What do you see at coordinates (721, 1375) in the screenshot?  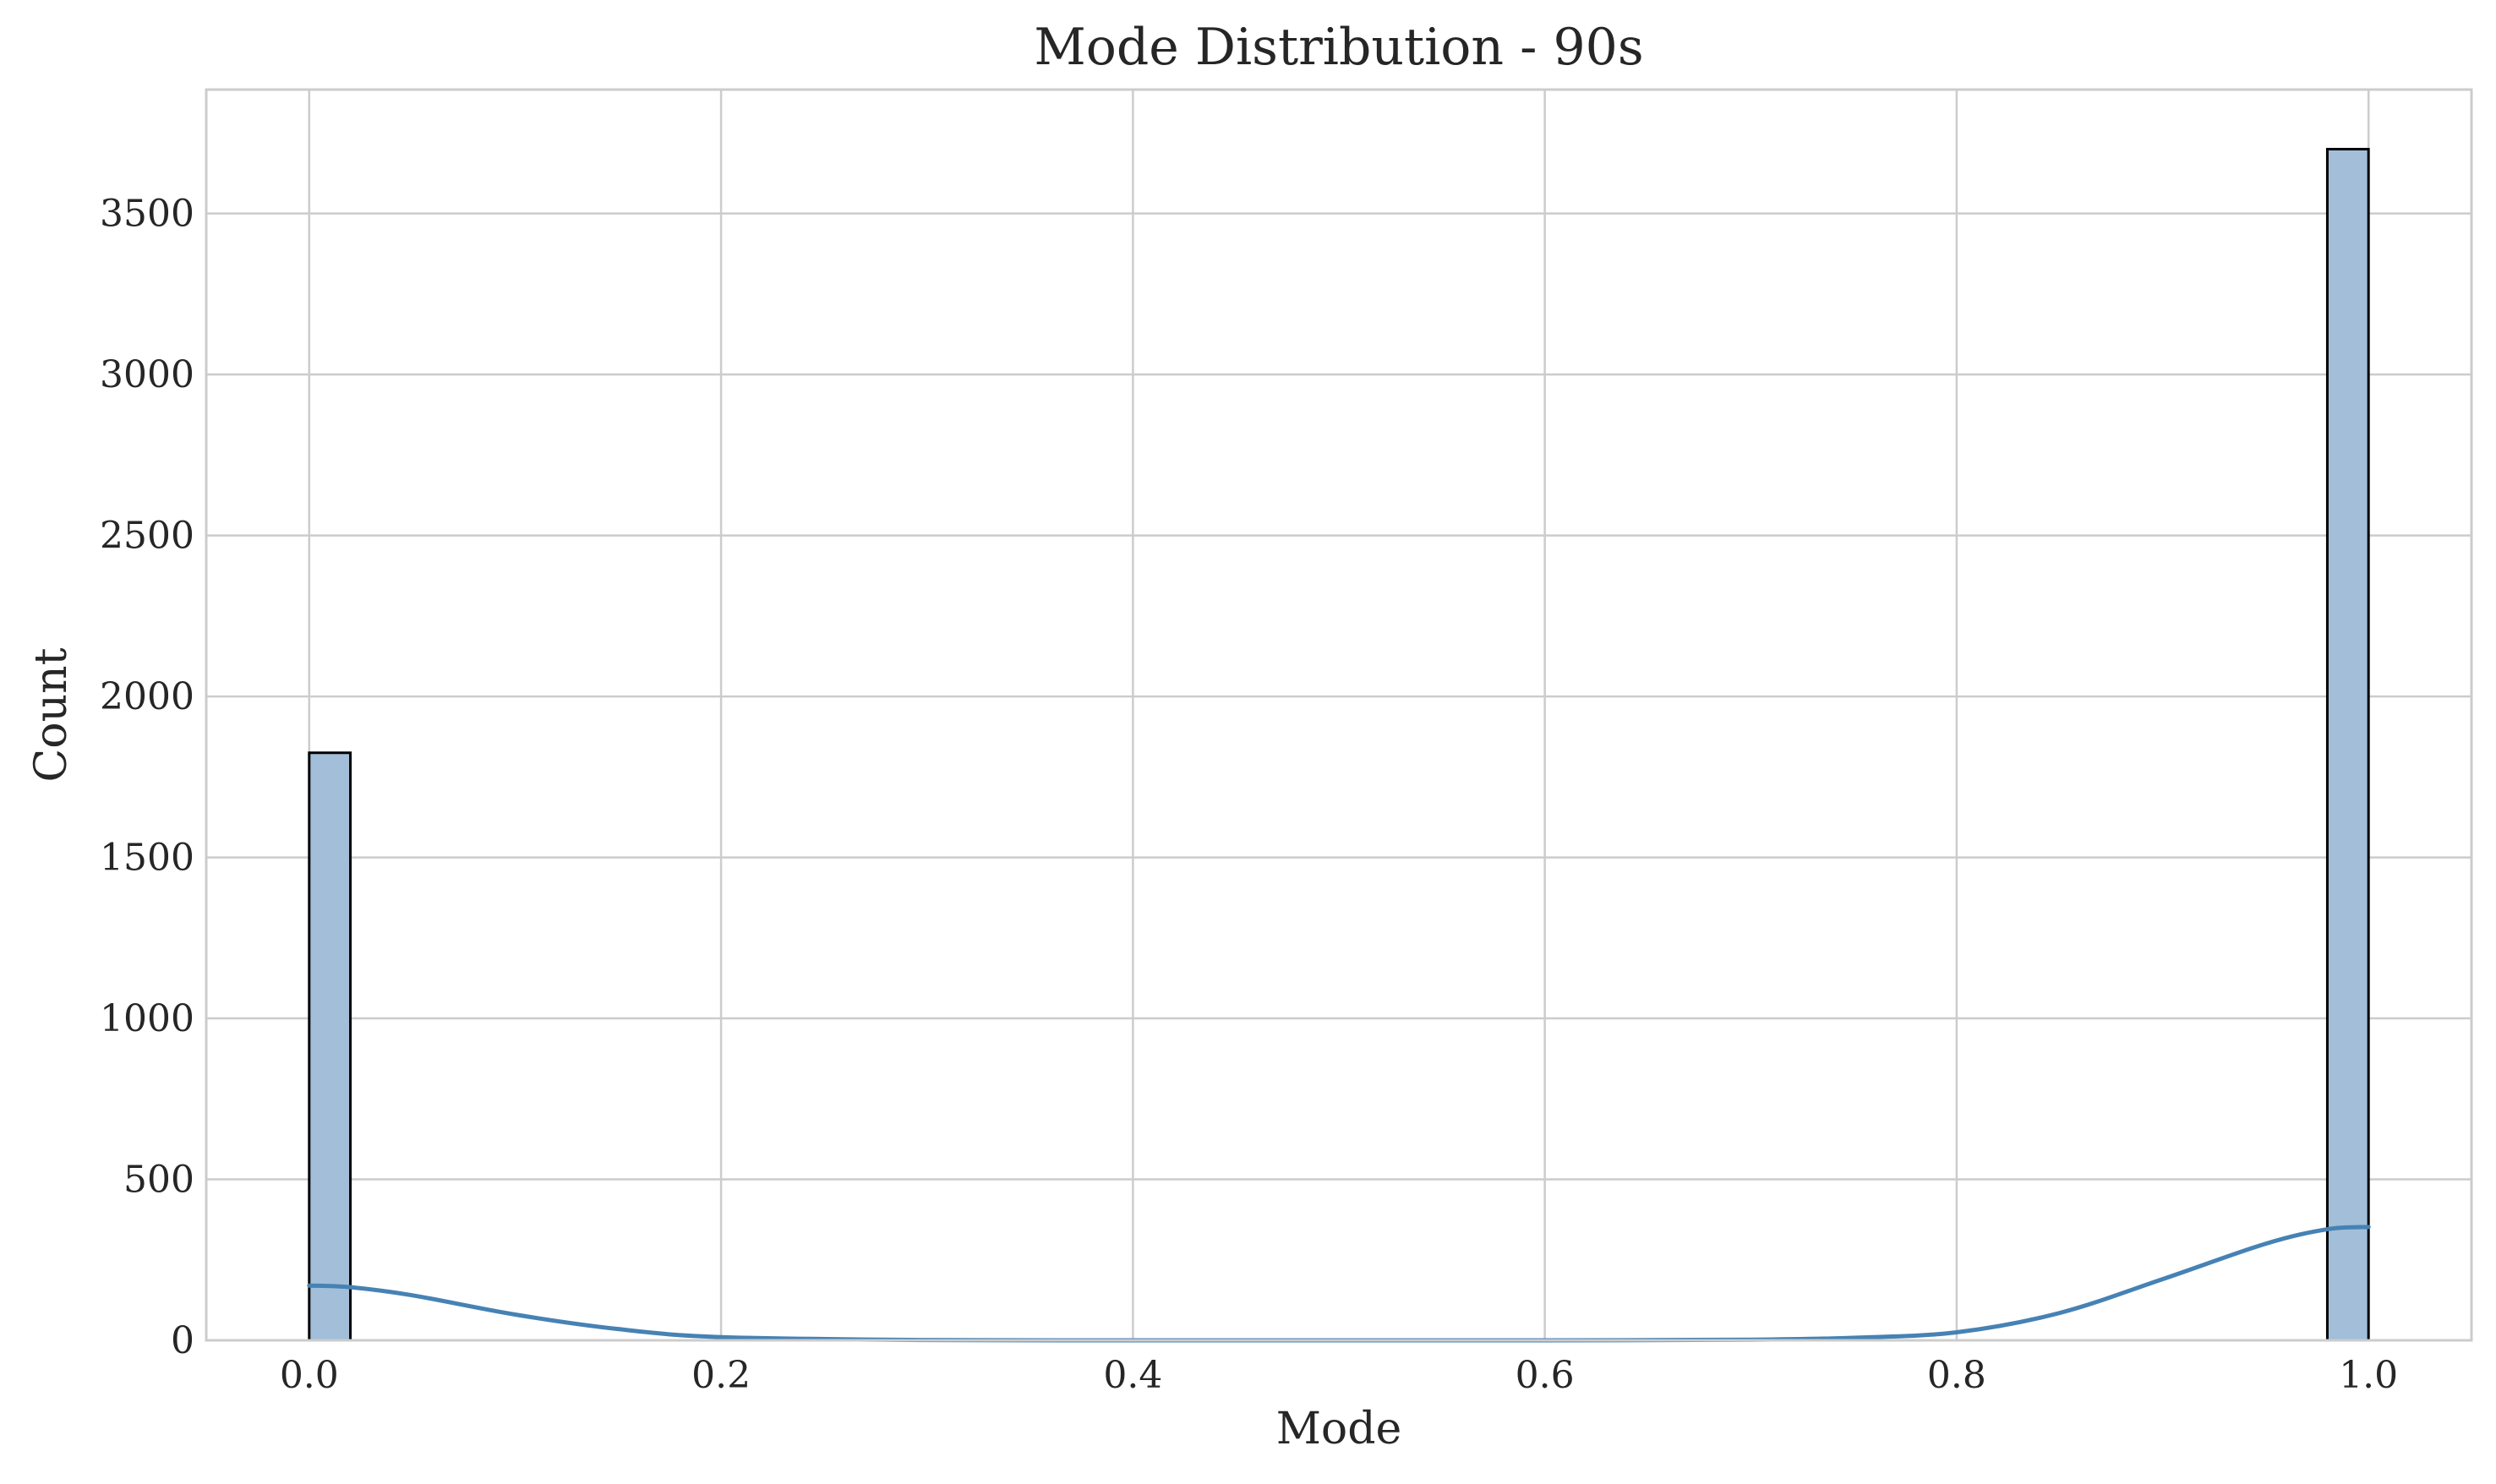 I see `x-tick-label: 0.2` at bounding box center [721, 1375].